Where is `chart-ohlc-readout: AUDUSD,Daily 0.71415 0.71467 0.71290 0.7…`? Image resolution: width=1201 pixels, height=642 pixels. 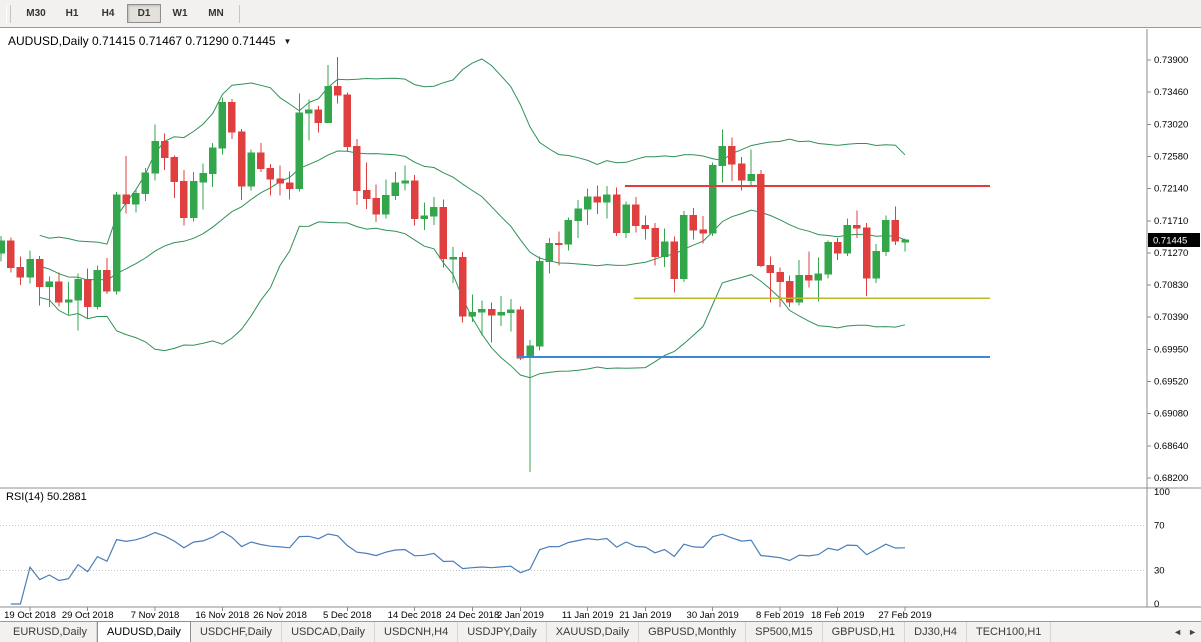 chart-ohlc-readout: AUDUSD,Daily 0.71415 0.71467 0.71290 0.7… is located at coordinates (149, 41).